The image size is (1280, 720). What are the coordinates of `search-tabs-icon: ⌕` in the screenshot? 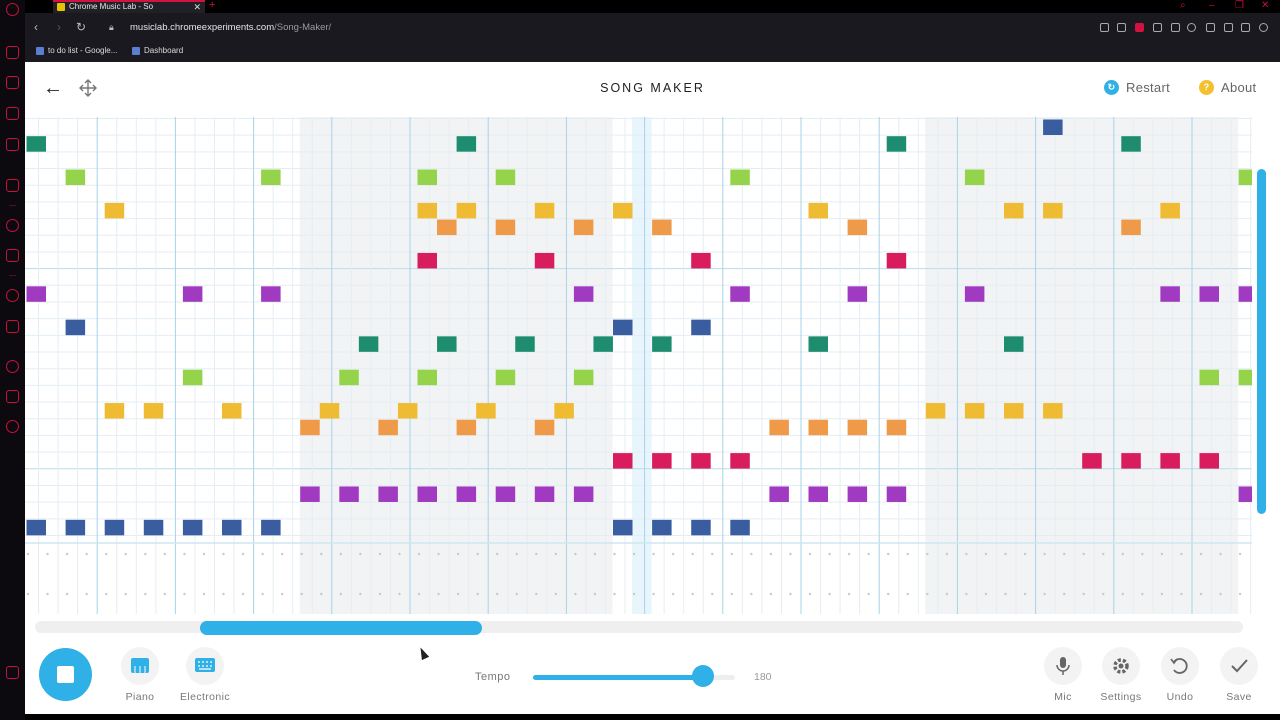 It's located at (1183, 5).